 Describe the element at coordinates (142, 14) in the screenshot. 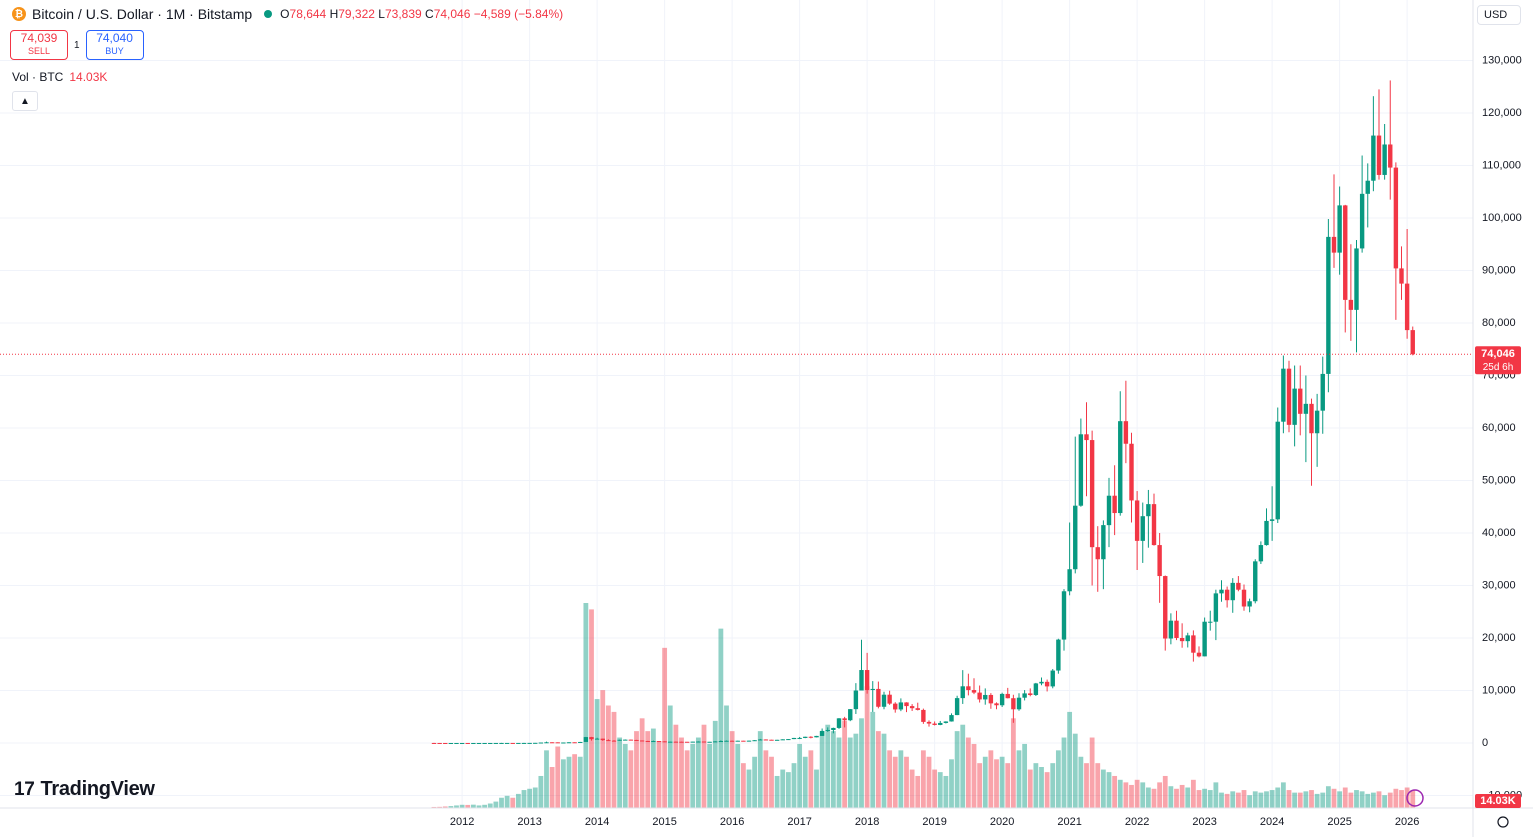

I see `symbol-title: Bitcoin / U.S. Dollar · 1M · Bitstamp` at that location.